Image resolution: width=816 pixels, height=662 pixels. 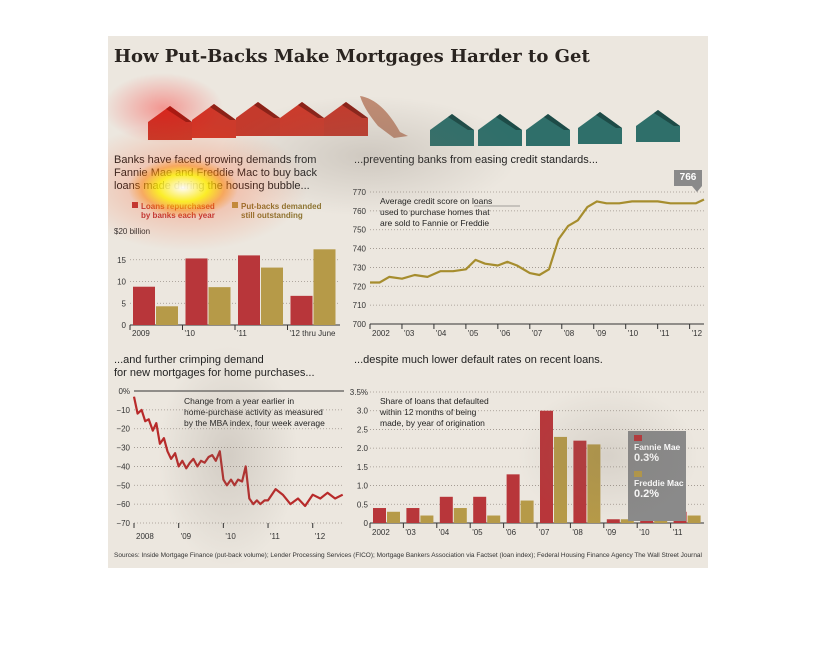 What do you see at coordinates (363, 448) in the screenshot?
I see `y-tick-label: 2.0` at bounding box center [363, 448].